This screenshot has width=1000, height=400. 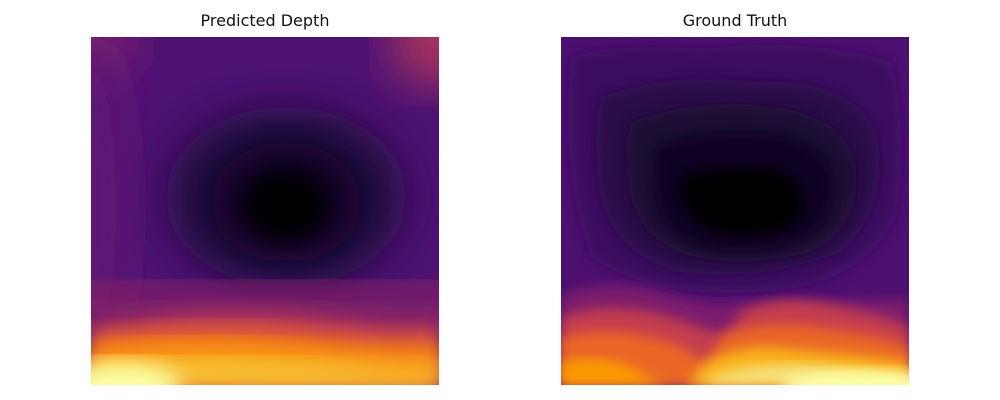 What do you see at coordinates (265, 20) in the screenshot?
I see `predicted-depth-title: Predicted Depth` at bounding box center [265, 20].